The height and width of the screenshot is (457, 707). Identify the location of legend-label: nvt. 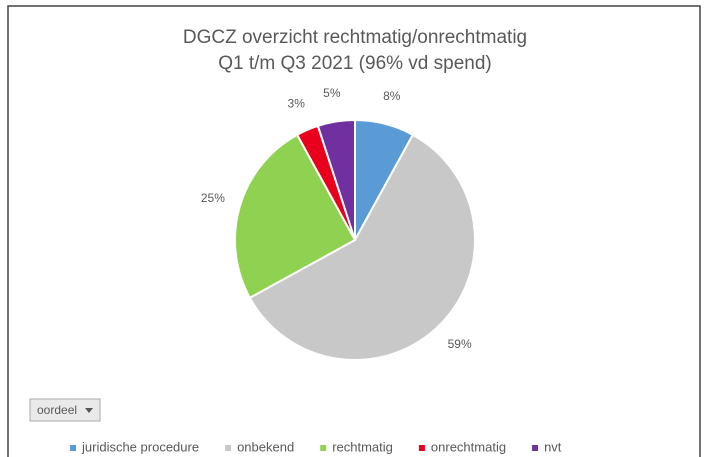
(553, 446).